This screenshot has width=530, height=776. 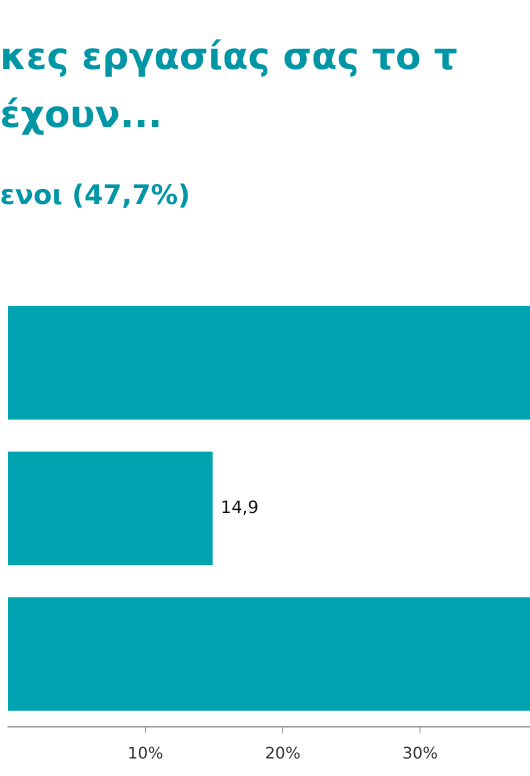 What do you see at coordinates (146, 753) in the screenshot?
I see `x-tick-label: 10%` at bounding box center [146, 753].